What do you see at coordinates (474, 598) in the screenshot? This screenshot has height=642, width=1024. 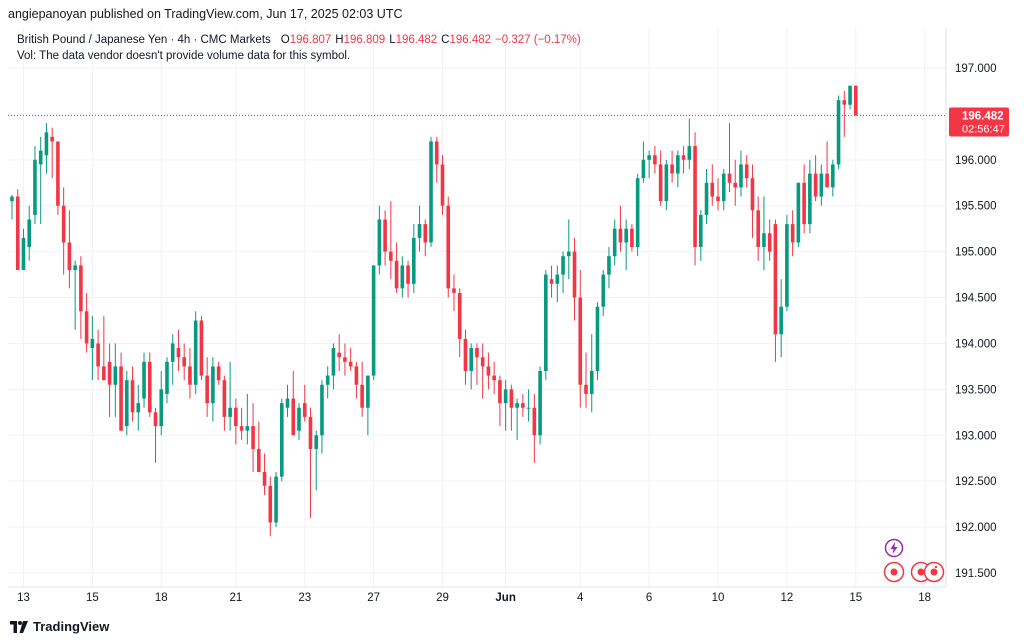 I see `time-axis: 13 15 18 21 23 27 29 Jun 4 6 10 12 15 18` at bounding box center [474, 598].